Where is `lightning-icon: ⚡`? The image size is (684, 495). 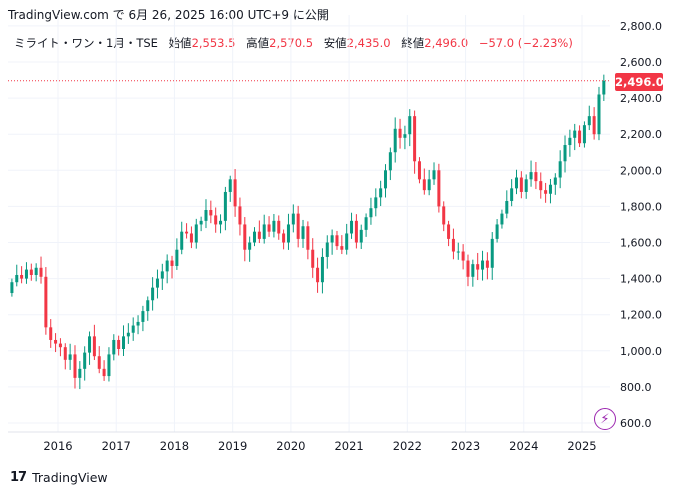
lightning-icon: ⚡ is located at coordinates (605, 419).